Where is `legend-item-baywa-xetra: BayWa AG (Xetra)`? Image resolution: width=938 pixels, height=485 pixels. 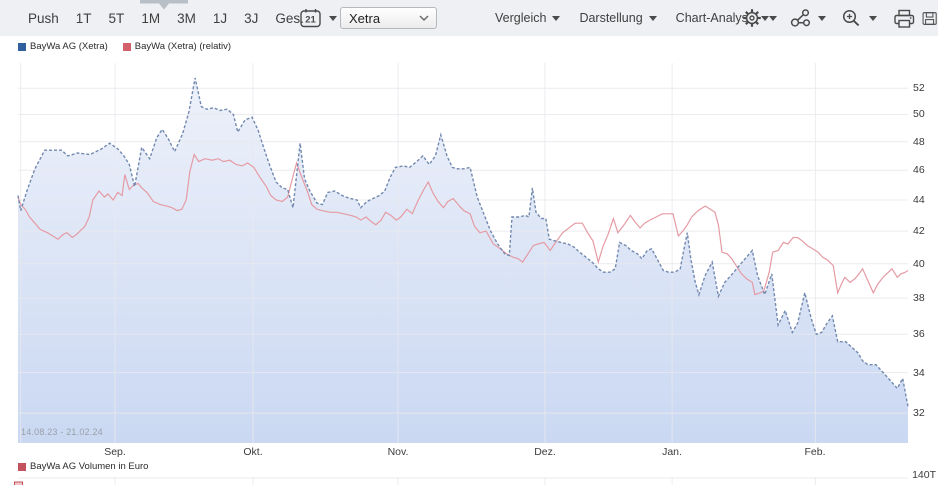
legend-item-baywa-xetra: BayWa AG (Xetra) is located at coordinates (63, 46).